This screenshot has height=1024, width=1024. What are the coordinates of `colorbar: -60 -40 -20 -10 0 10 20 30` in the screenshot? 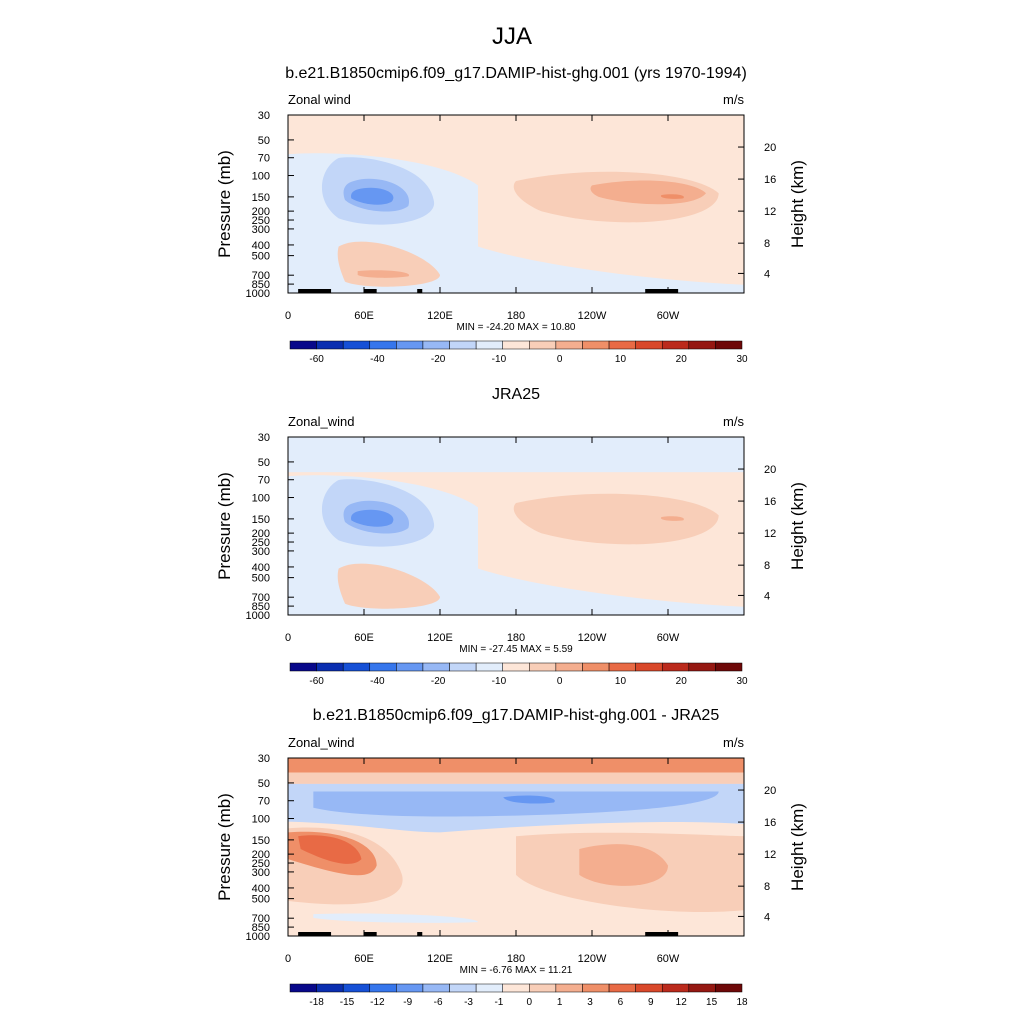 It's located at (518, 352).